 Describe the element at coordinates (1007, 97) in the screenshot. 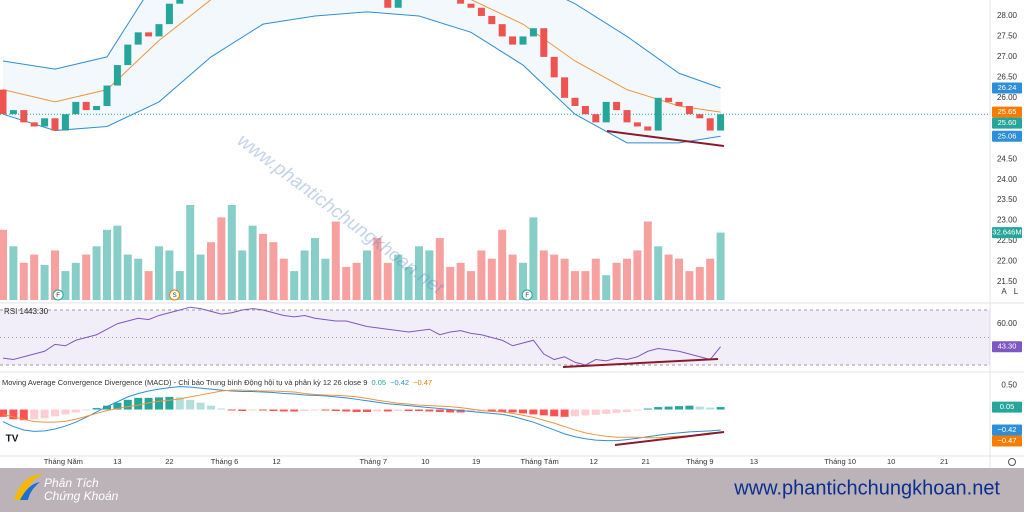

I see `y-tick-label: 26.00` at that location.